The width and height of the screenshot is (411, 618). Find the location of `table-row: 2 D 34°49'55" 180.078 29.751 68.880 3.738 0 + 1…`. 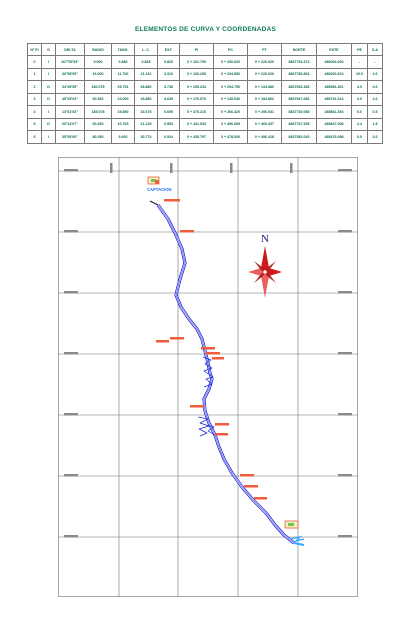

table-row: 2 D 34°49'55" 180.078 29.751 68.880 3.738 0 + 1… is located at coordinates (205, 87).